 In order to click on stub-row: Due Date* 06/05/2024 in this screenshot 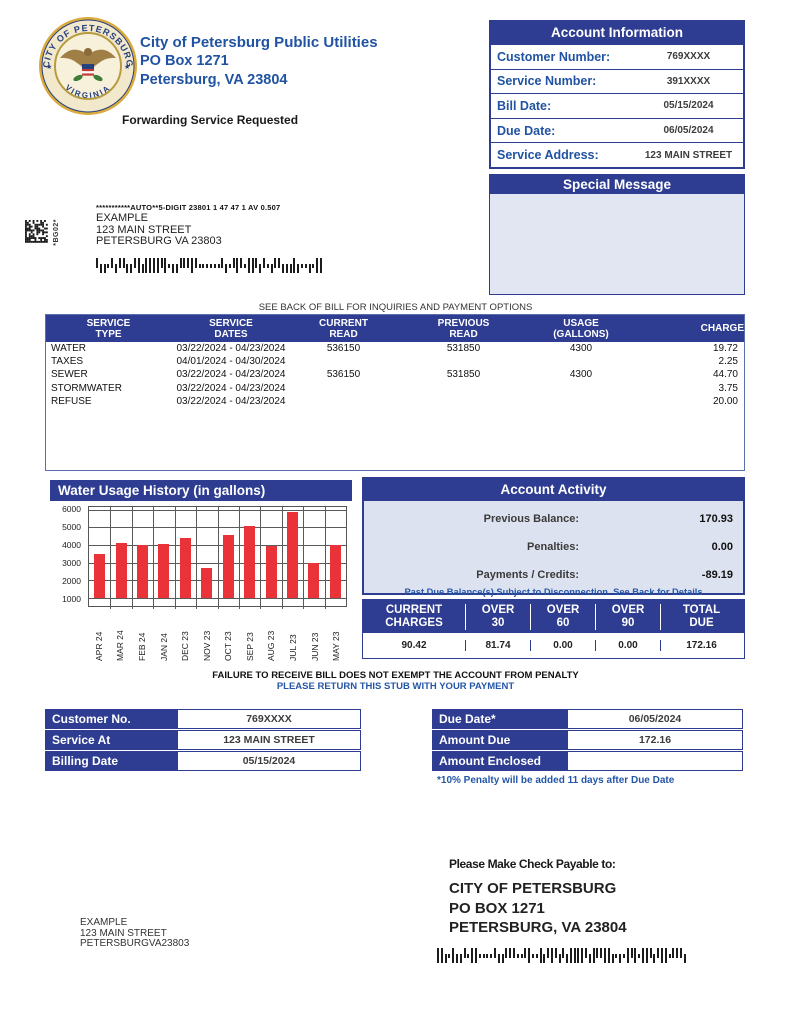, I will do `click(587, 719)`.